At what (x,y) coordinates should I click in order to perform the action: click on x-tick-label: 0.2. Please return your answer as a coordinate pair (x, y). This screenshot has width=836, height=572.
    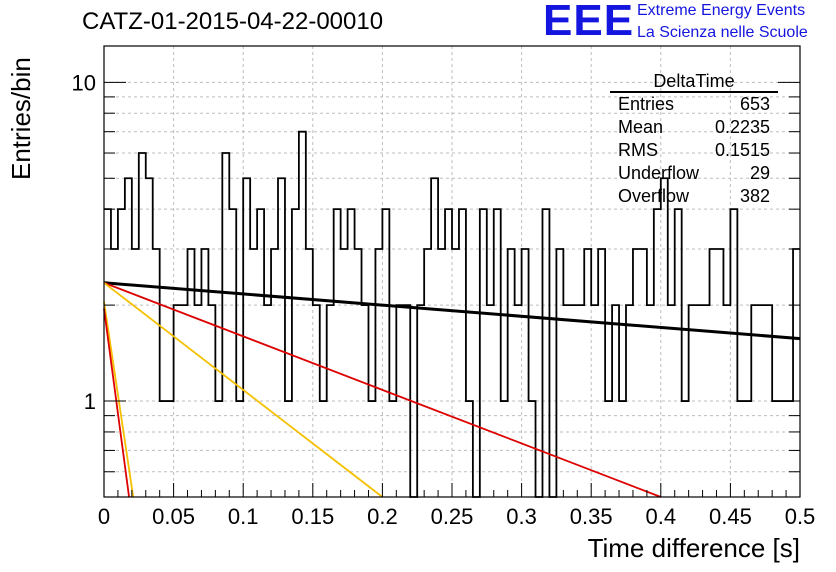
    Looking at the image, I should click on (382, 516).